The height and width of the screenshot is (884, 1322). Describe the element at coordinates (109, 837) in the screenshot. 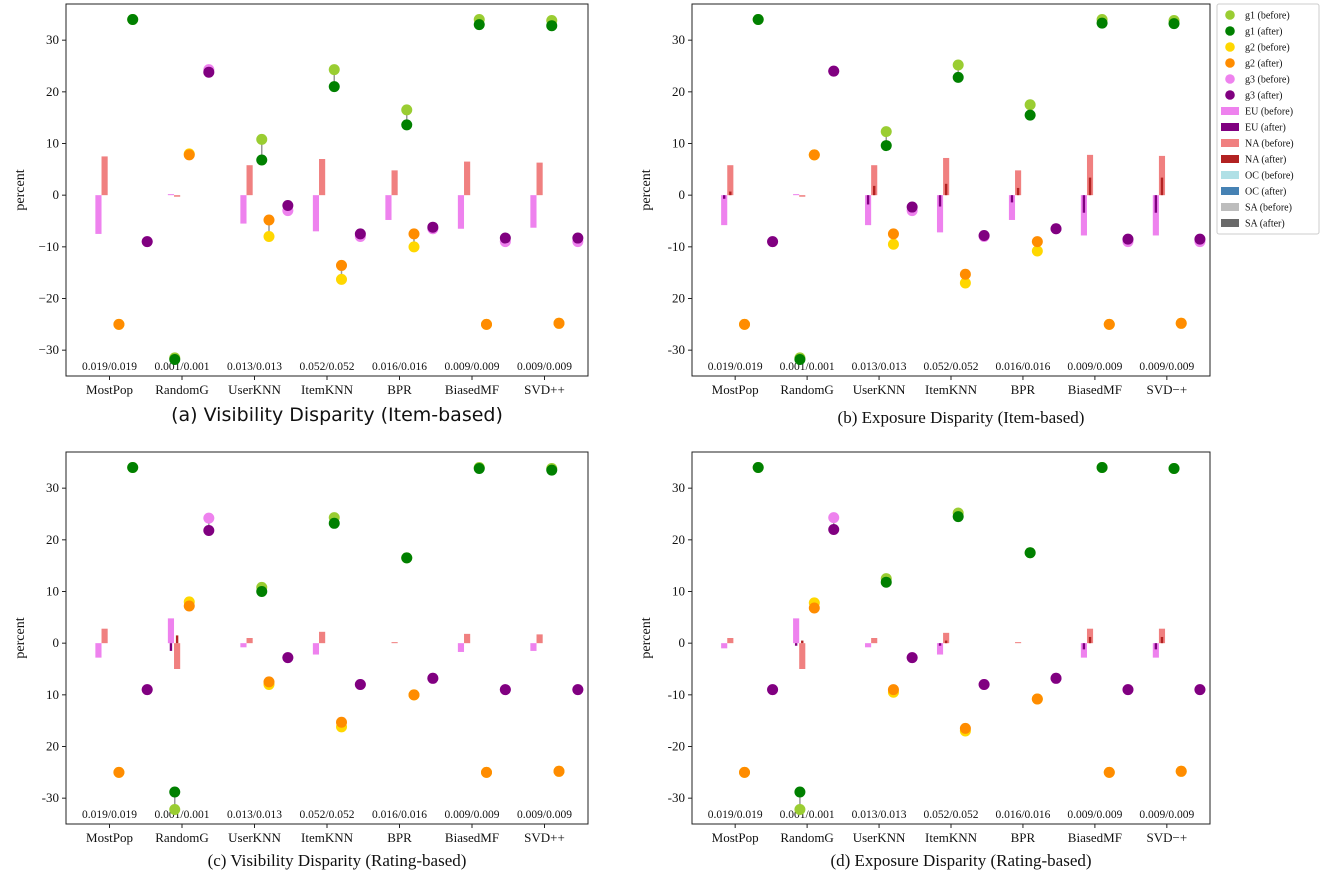

I see `x-tick-label: MostPop` at that location.